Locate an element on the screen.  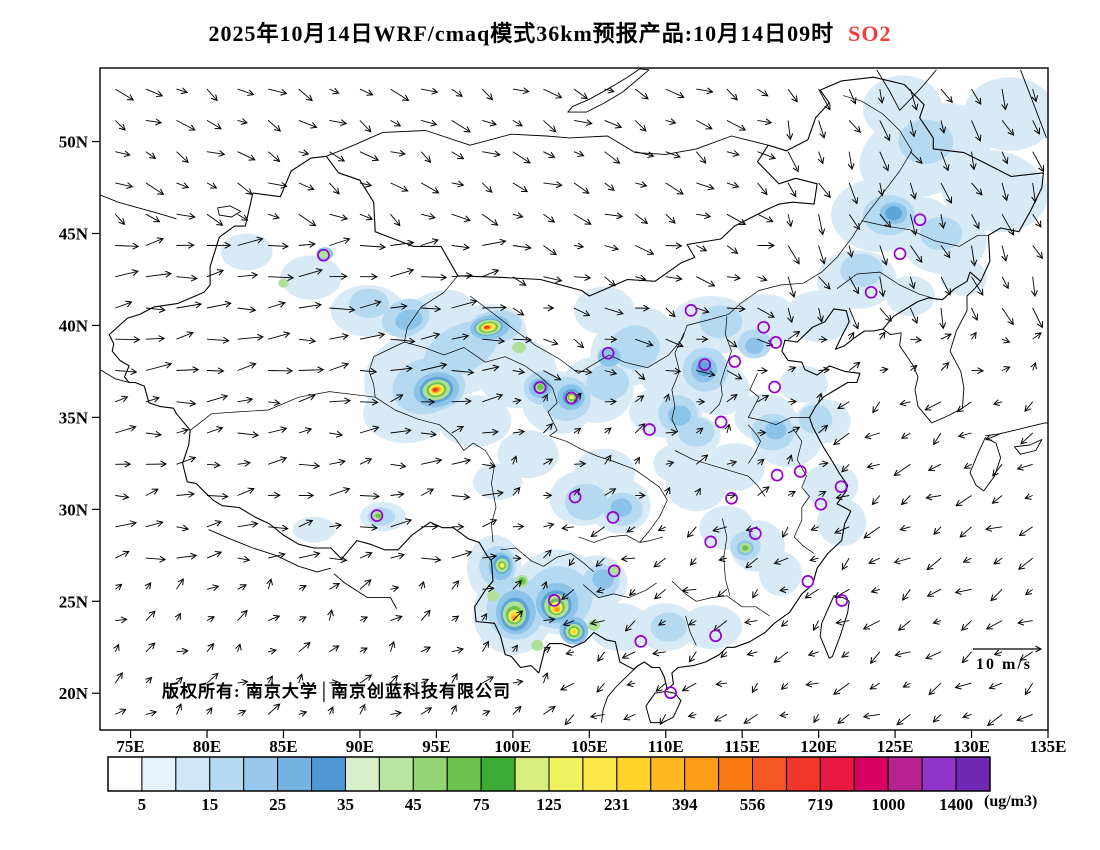
lon-axis-label: 100E is located at coordinates (512, 746).